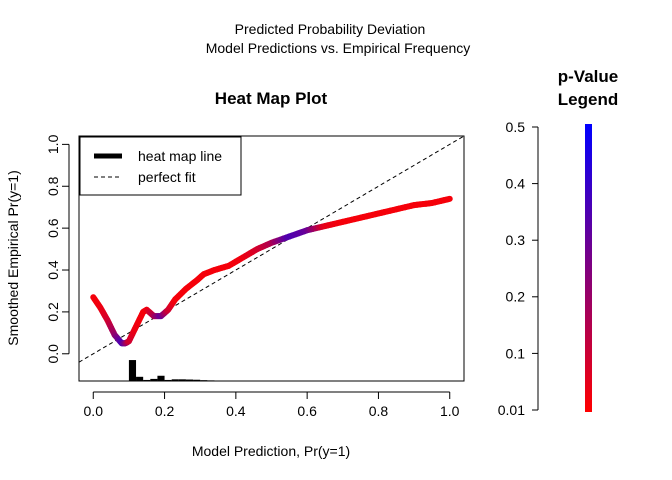  What do you see at coordinates (53, 354) in the screenshot?
I see `y-tick-label: 0.0` at bounding box center [53, 354].